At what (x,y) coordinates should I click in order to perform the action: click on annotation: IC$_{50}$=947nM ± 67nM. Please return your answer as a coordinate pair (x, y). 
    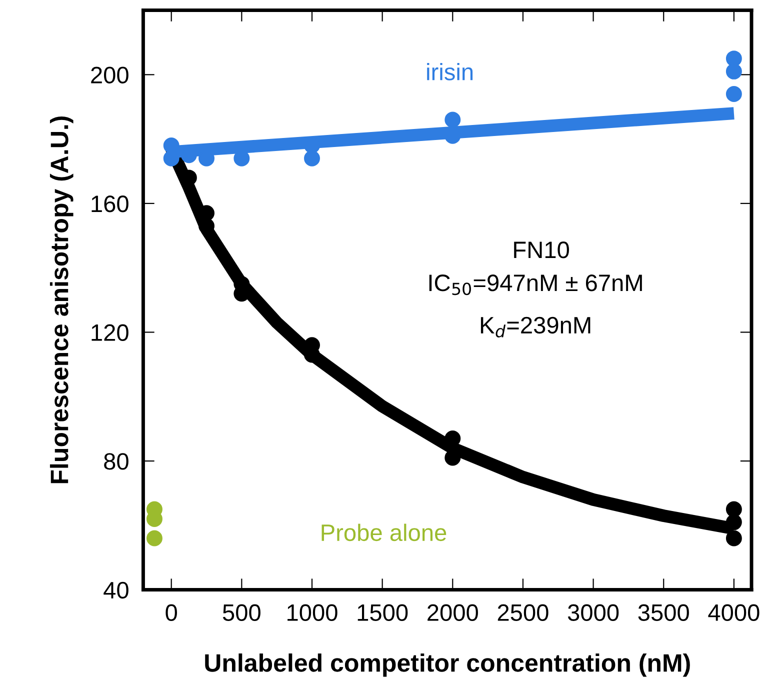
    Looking at the image, I should click on (535, 285).